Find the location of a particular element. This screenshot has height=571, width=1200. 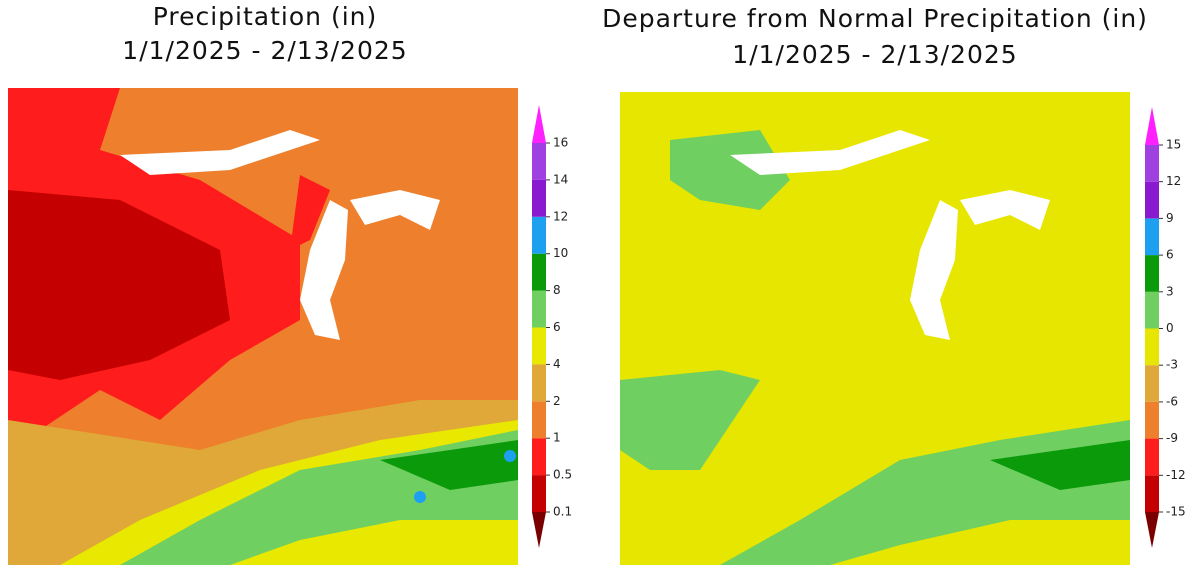

legend-label: 14 is located at coordinates (560, 179).